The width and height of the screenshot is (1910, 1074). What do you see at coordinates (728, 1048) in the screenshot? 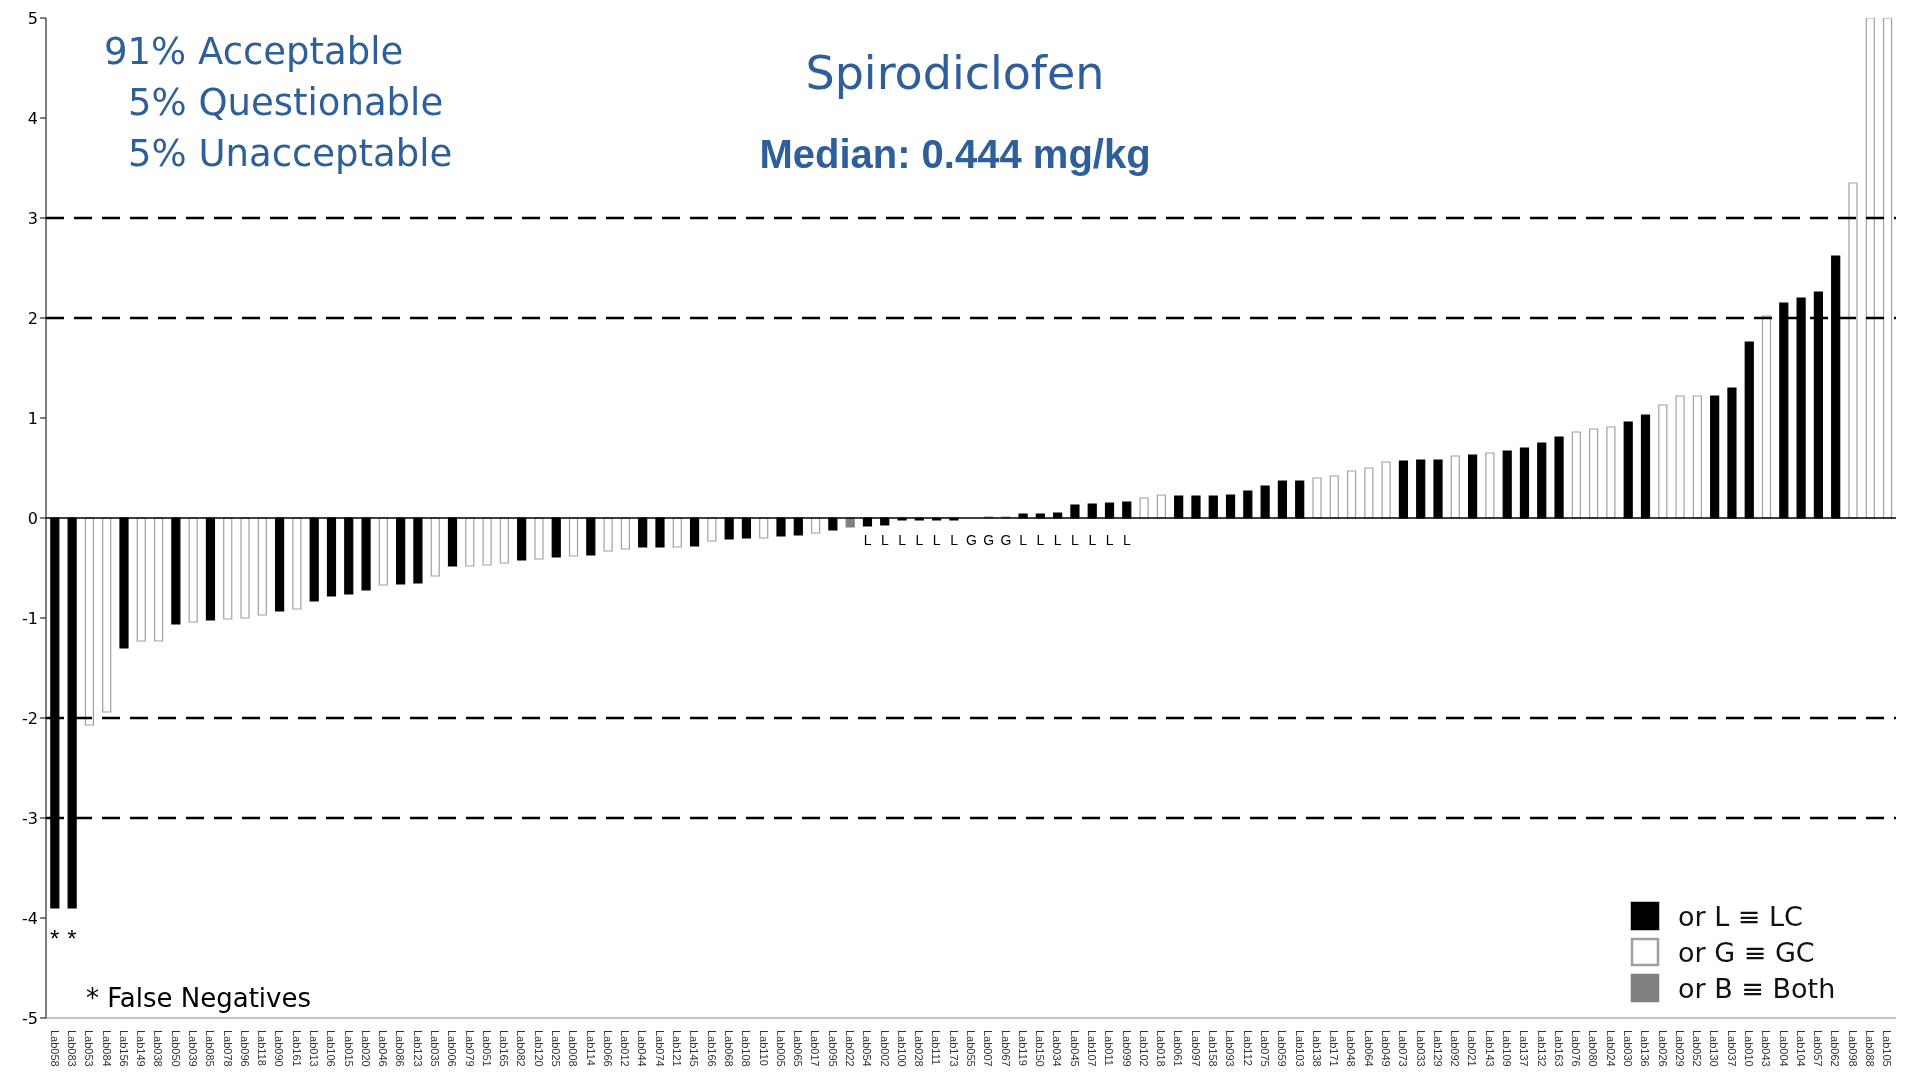
I see `x-tick-label: Lab068` at bounding box center [728, 1048].